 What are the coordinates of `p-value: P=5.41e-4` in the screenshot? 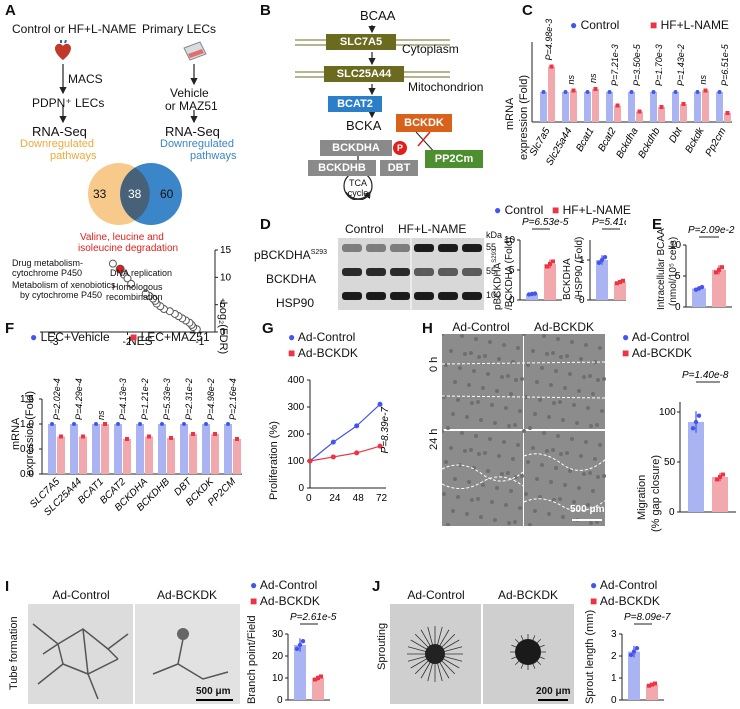 It's located at (609, 222).